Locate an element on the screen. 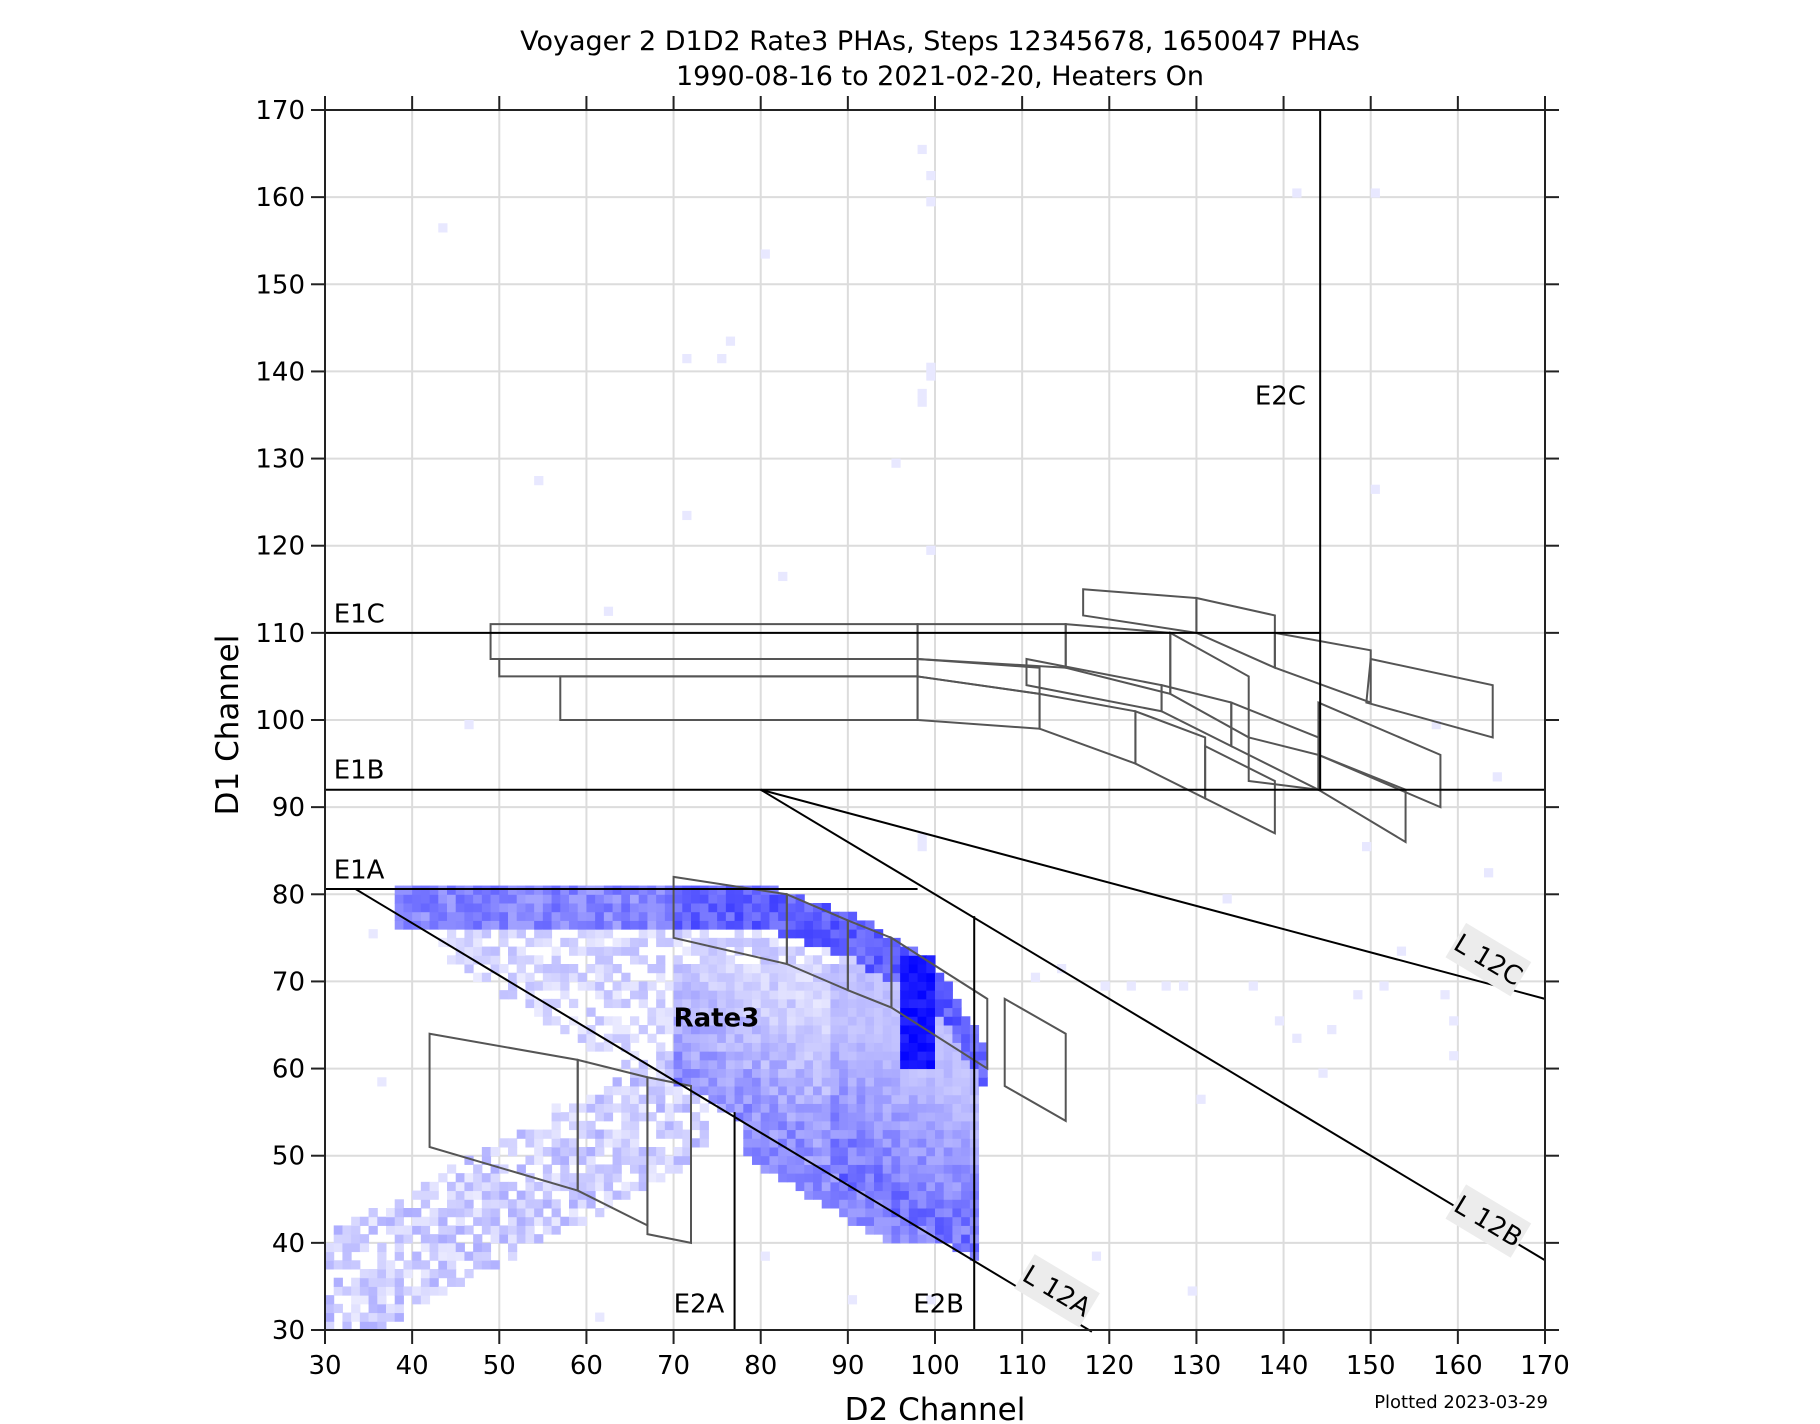 The width and height of the screenshot is (1820, 1424). y-tick-label: 160 is located at coordinates (280, 198).